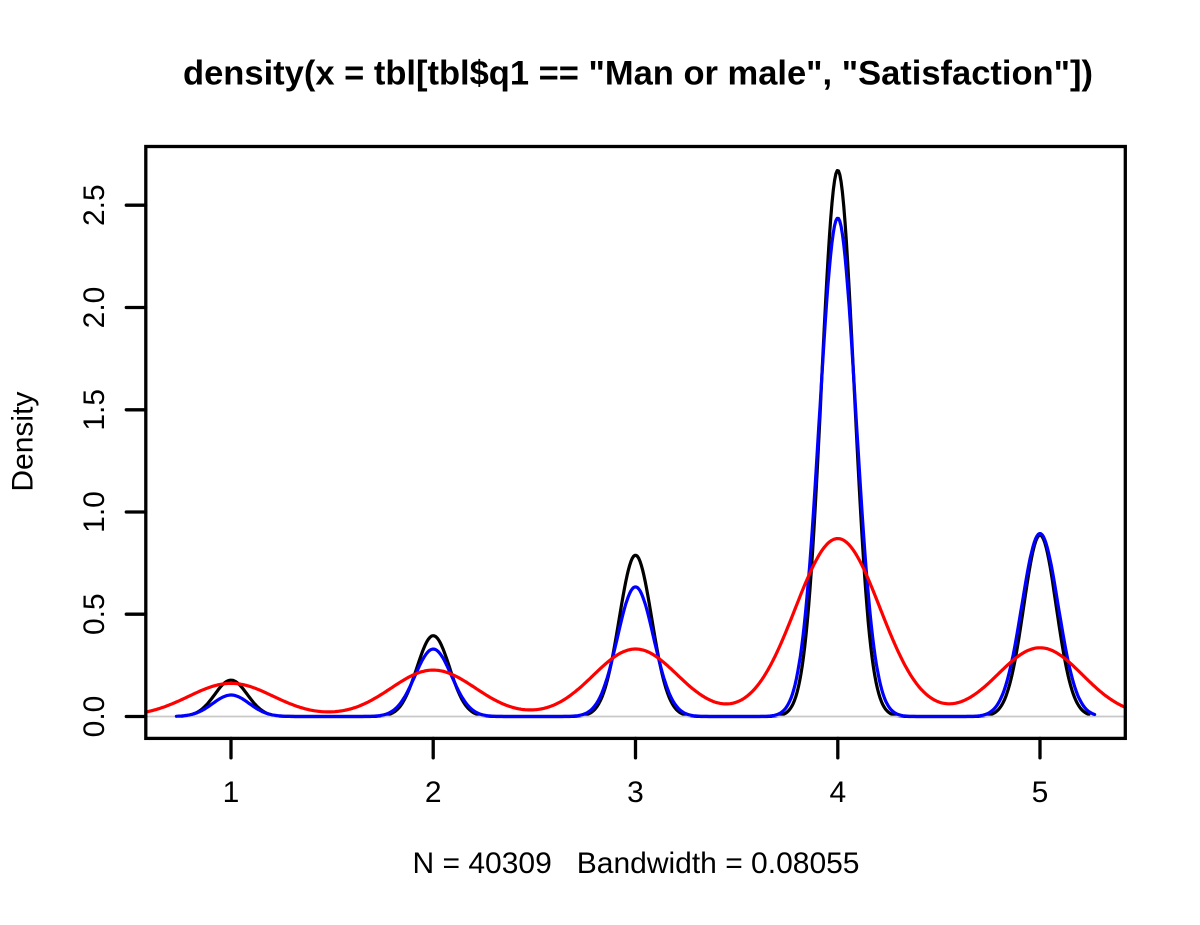 Image resolution: width=1200 pixels, height=925 pixels. I want to click on svg-text: 3, so click(635, 792).